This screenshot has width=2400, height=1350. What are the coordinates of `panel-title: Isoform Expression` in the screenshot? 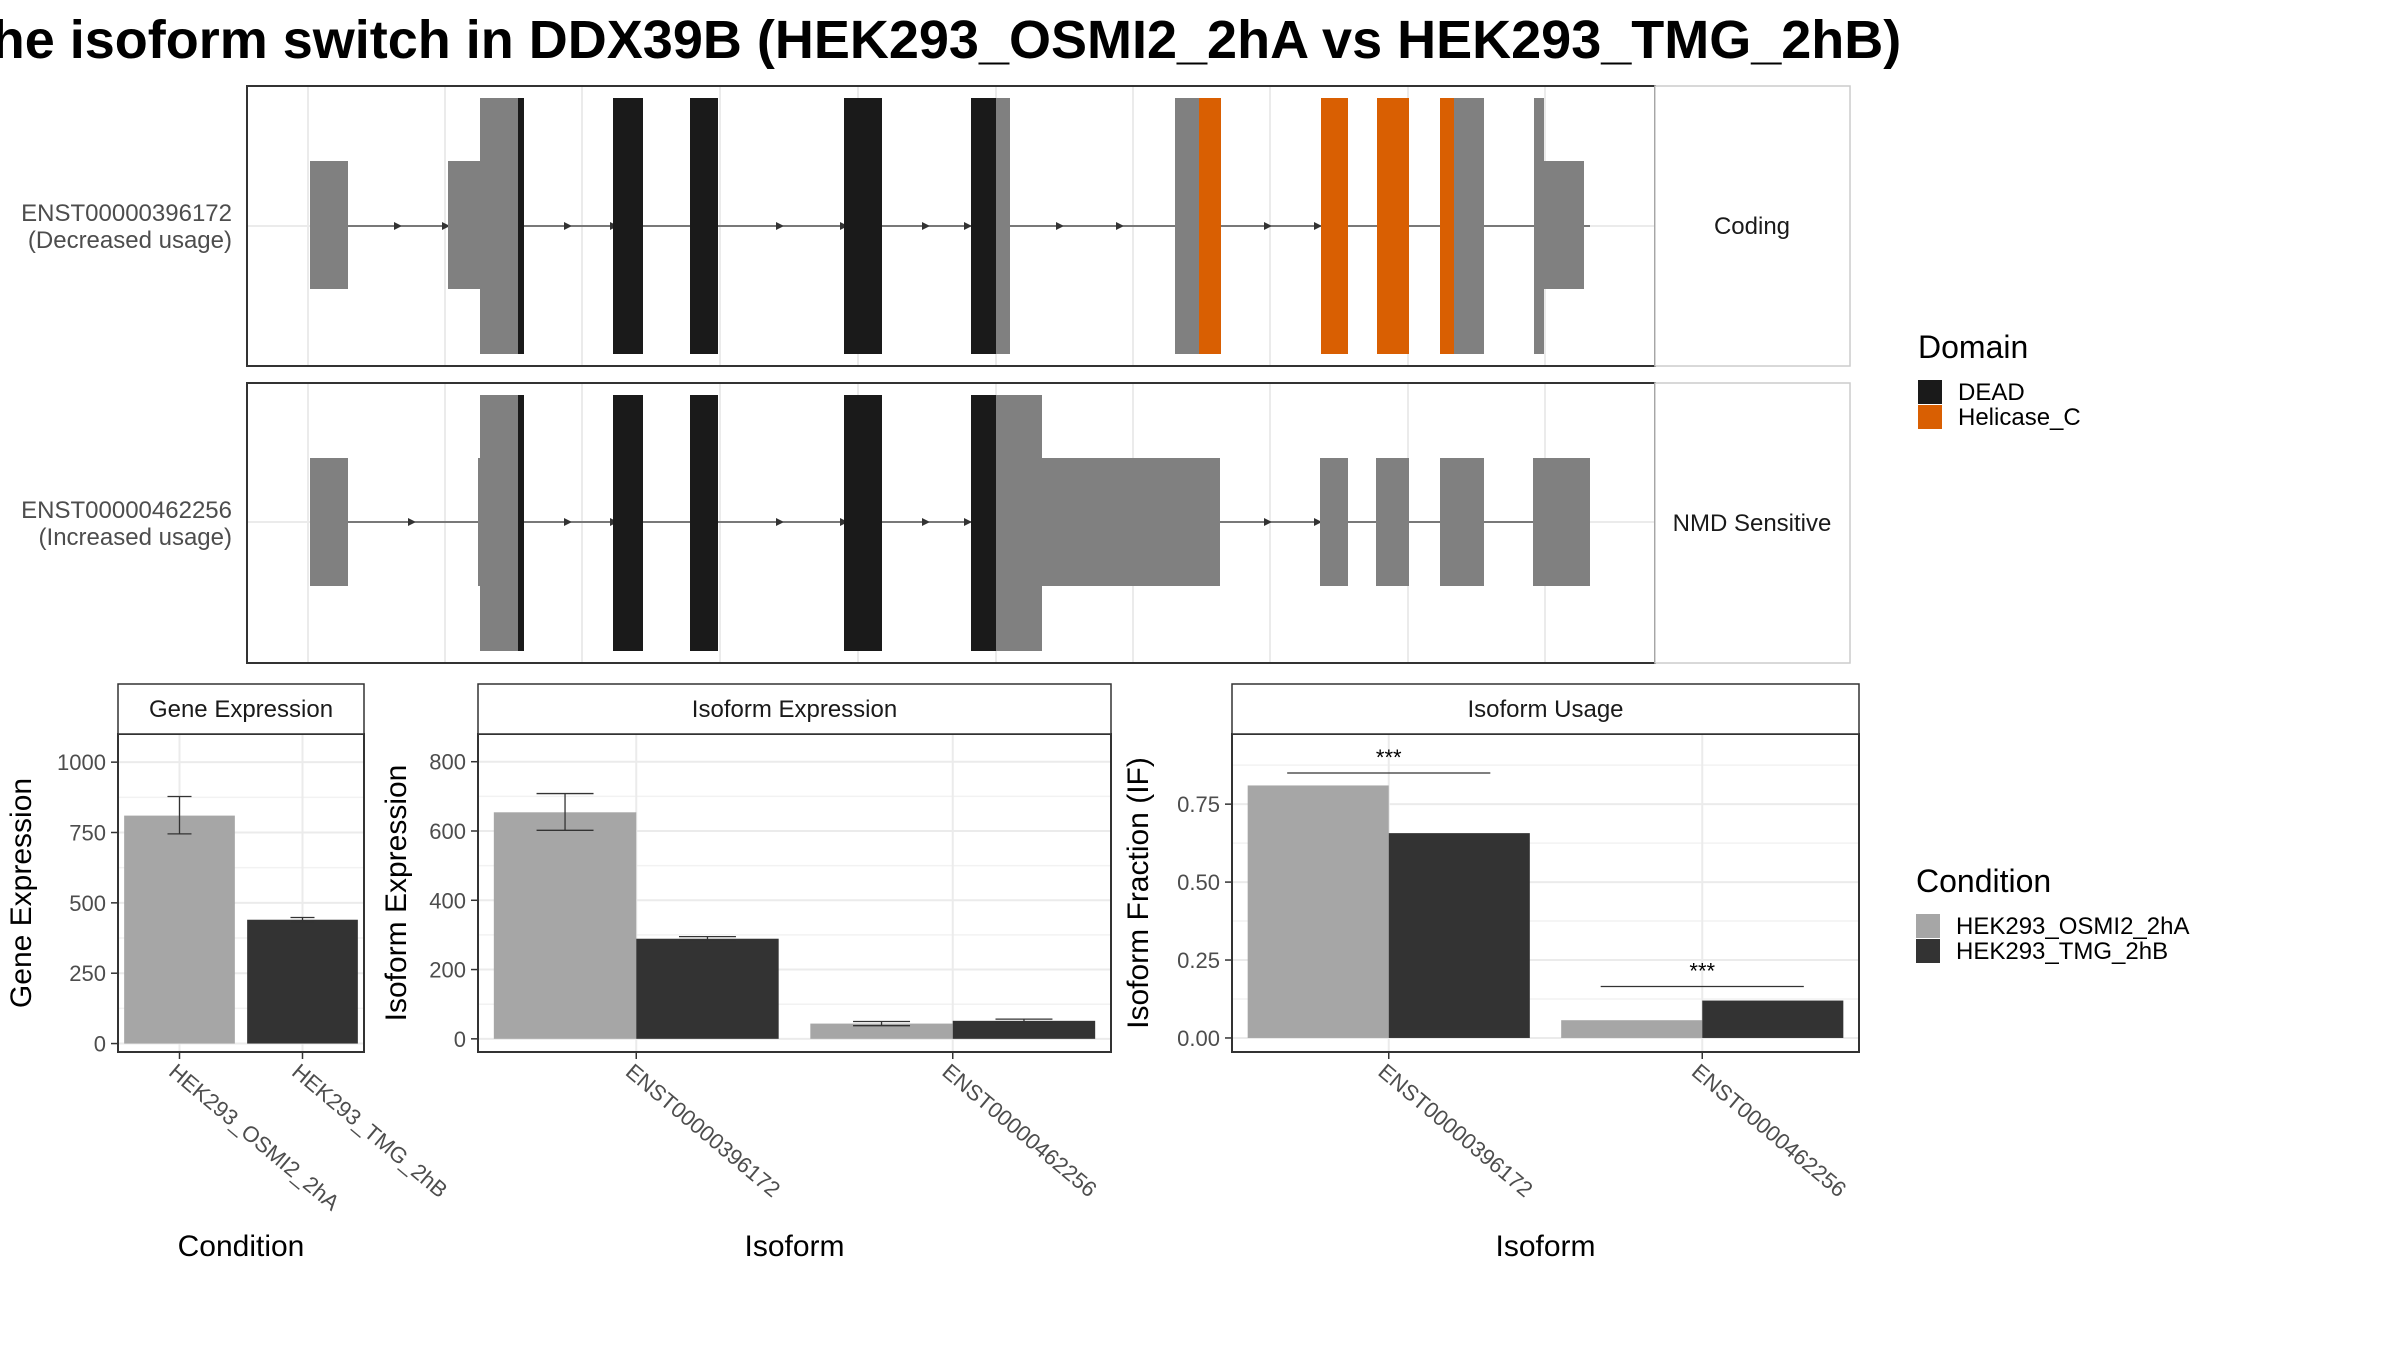 It's located at (794, 709).